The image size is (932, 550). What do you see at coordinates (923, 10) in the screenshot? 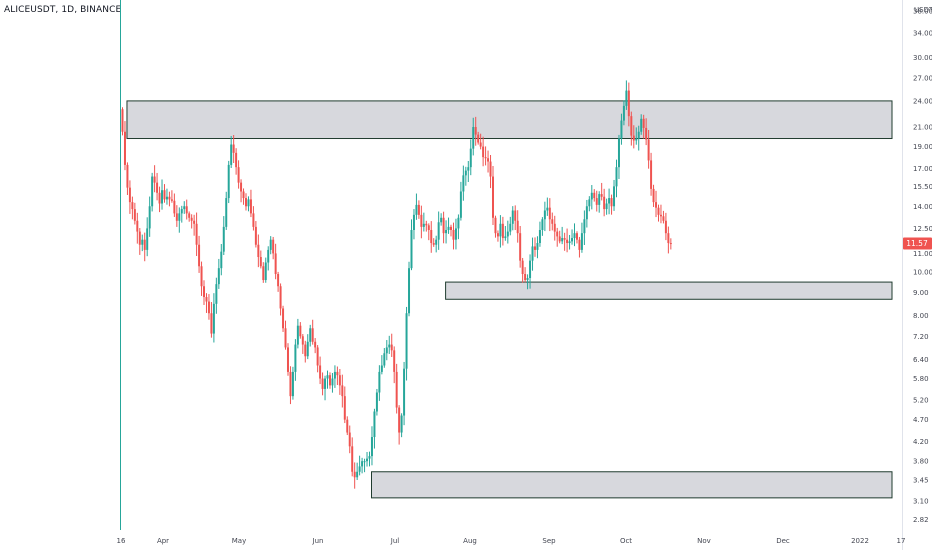
I see `currency-label: USDT` at bounding box center [923, 10].